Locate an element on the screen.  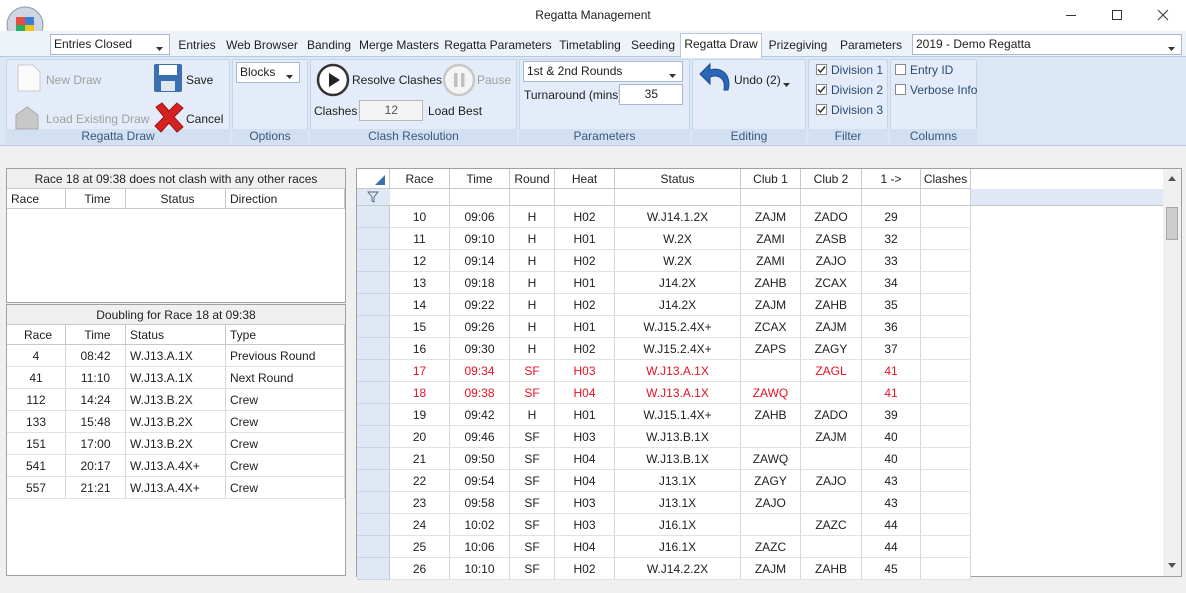
table-cell: 43 is located at coordinates (891, 503).